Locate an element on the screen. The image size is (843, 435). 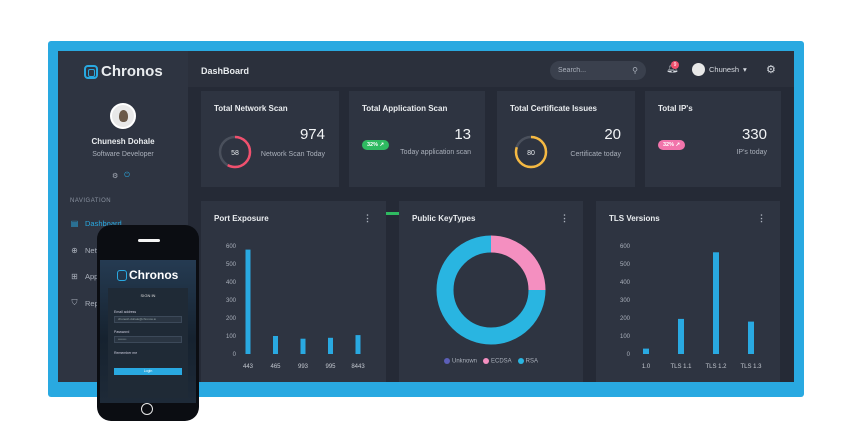
legend-item-rsa: RSA is located at coordinates (528, 361).